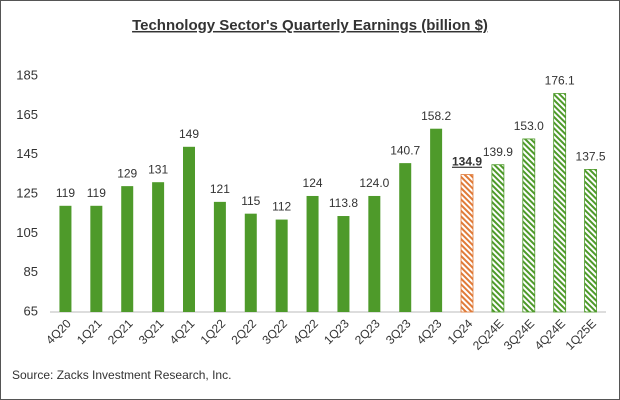 This screenshot has width=620, height=400. Describe the element at coordinates (405, 150) in the screenshot. I see `value-label: 140.7` at that location.